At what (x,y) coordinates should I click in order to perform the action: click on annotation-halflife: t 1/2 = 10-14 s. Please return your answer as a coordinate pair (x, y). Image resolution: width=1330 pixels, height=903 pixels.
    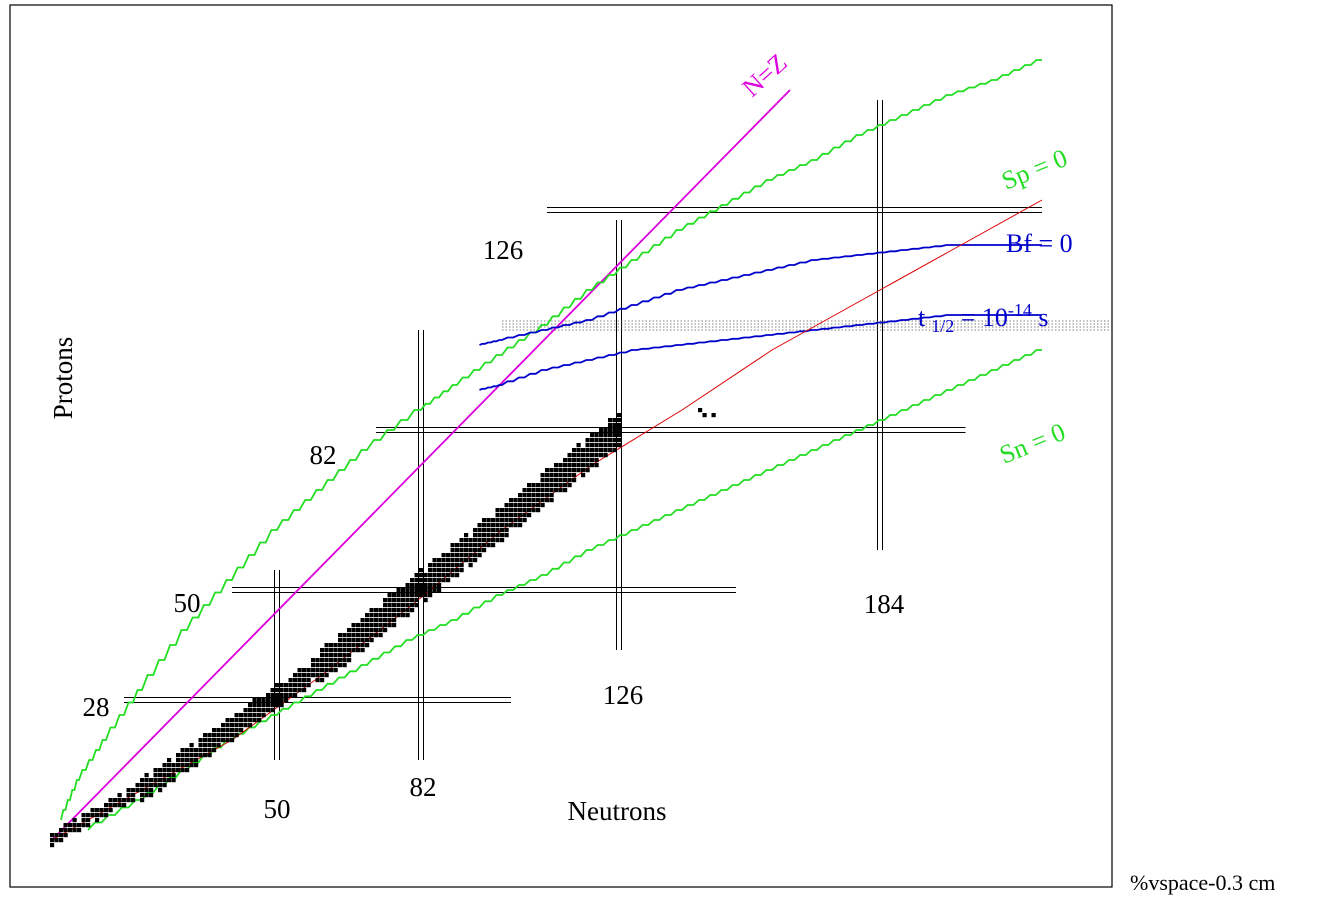
    Looking at the image, I should click on (983, 318).